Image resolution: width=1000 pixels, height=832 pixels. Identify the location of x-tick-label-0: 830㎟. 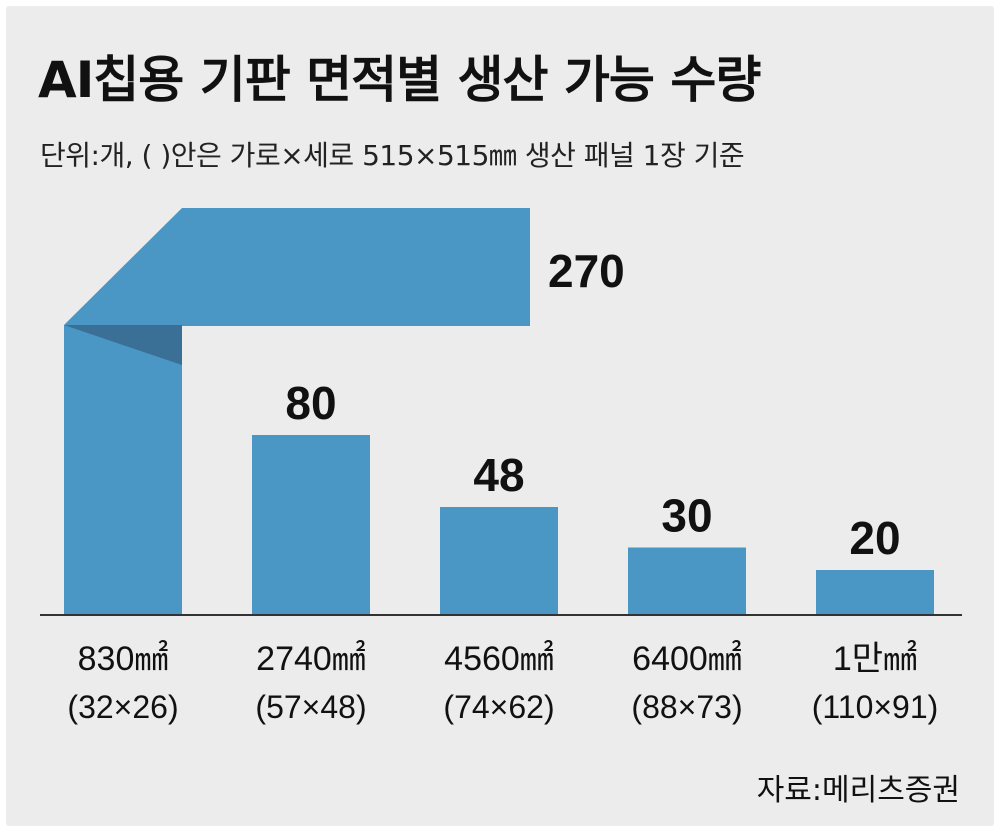
(123, 659).